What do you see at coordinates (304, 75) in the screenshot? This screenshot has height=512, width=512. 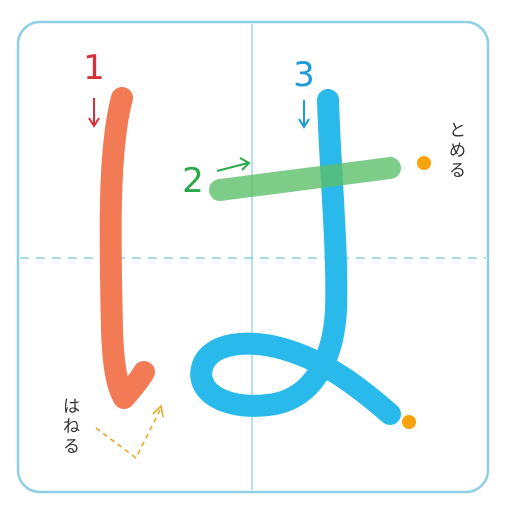 I see `stroke-3-number: 3` at bounding box center [304, 75].